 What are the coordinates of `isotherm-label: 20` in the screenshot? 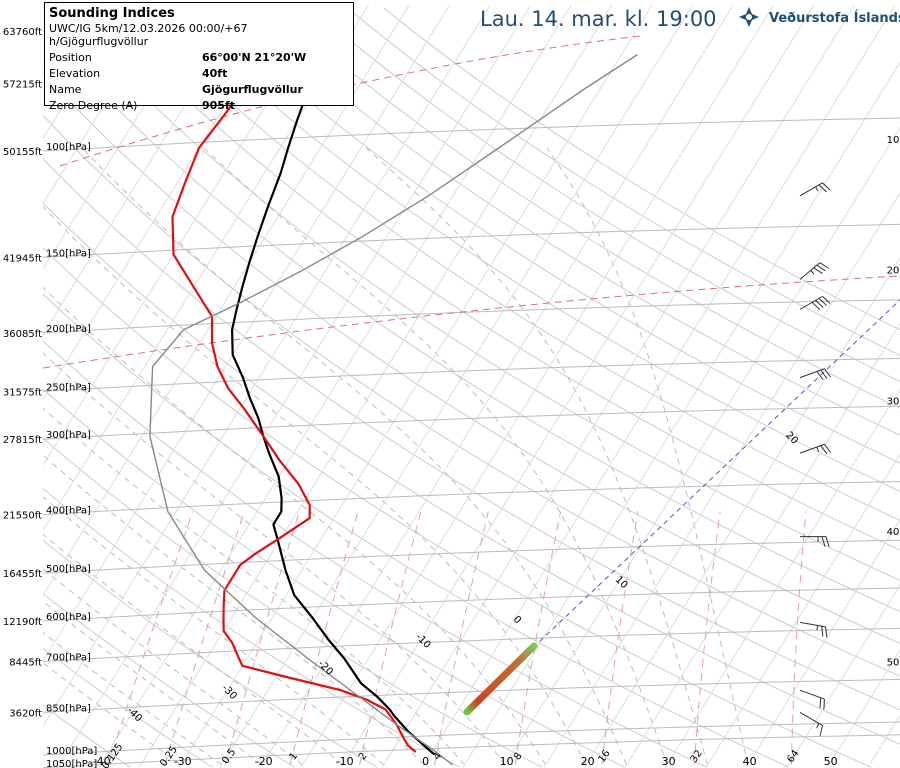 It's located at (791, 438).